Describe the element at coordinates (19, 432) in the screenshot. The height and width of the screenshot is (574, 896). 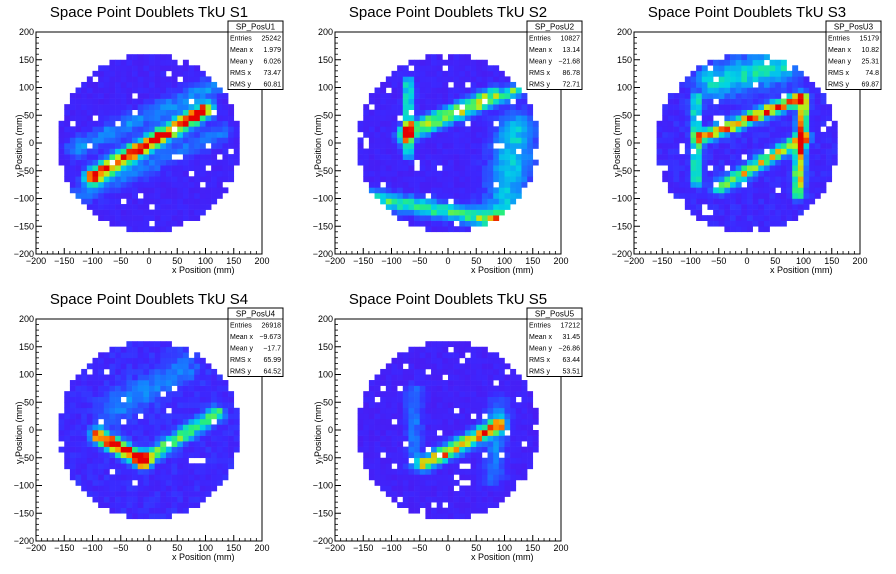
I see `y-axis-title: y Position (mm)` at that location.